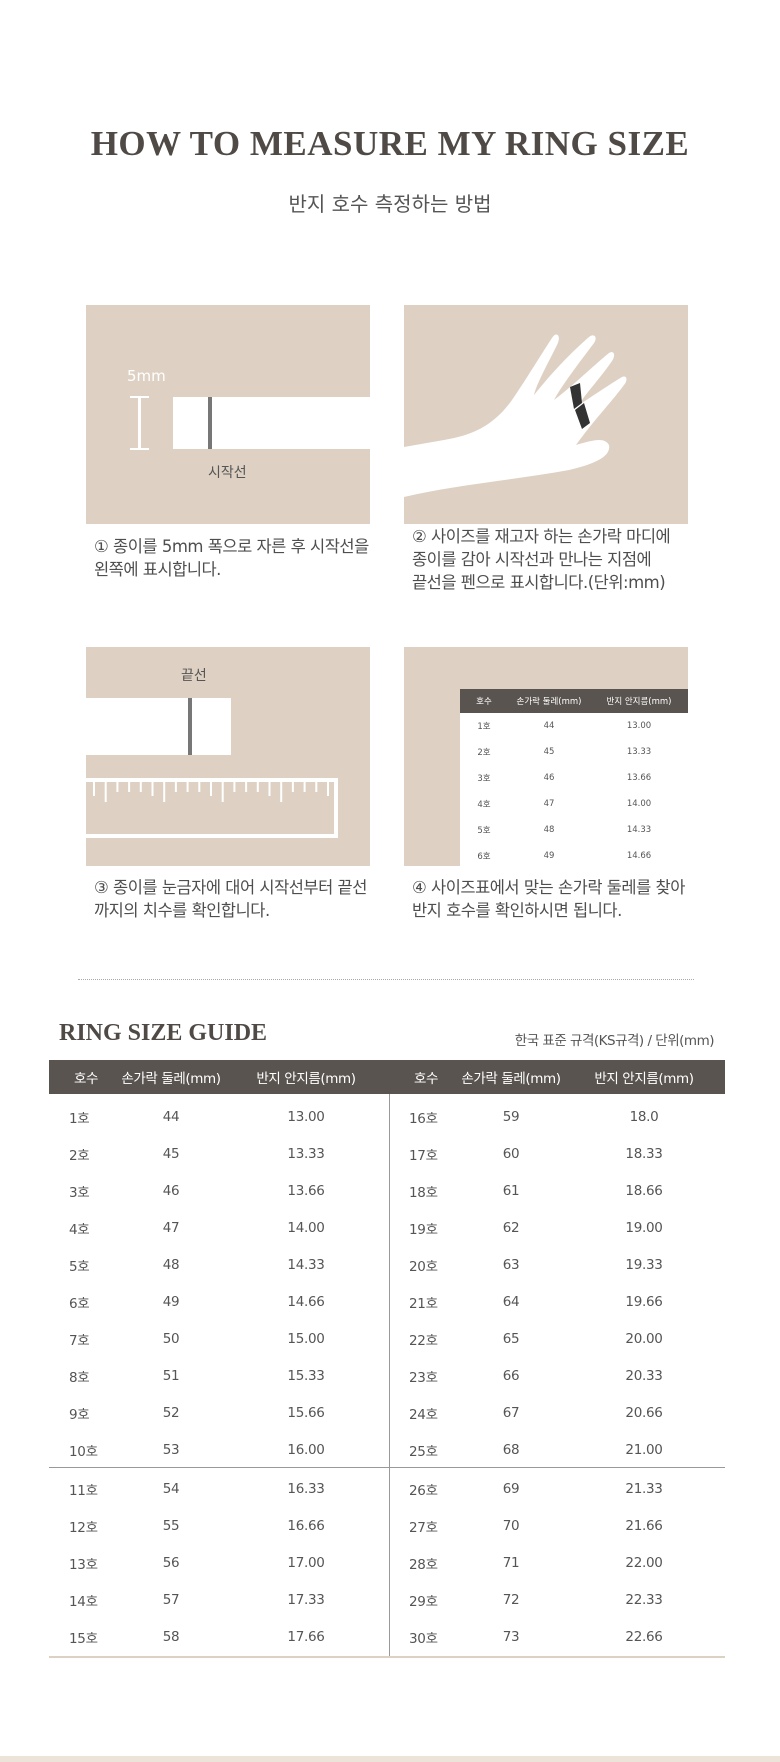  I want to click on table-cell: 60, so click(511, 1153).